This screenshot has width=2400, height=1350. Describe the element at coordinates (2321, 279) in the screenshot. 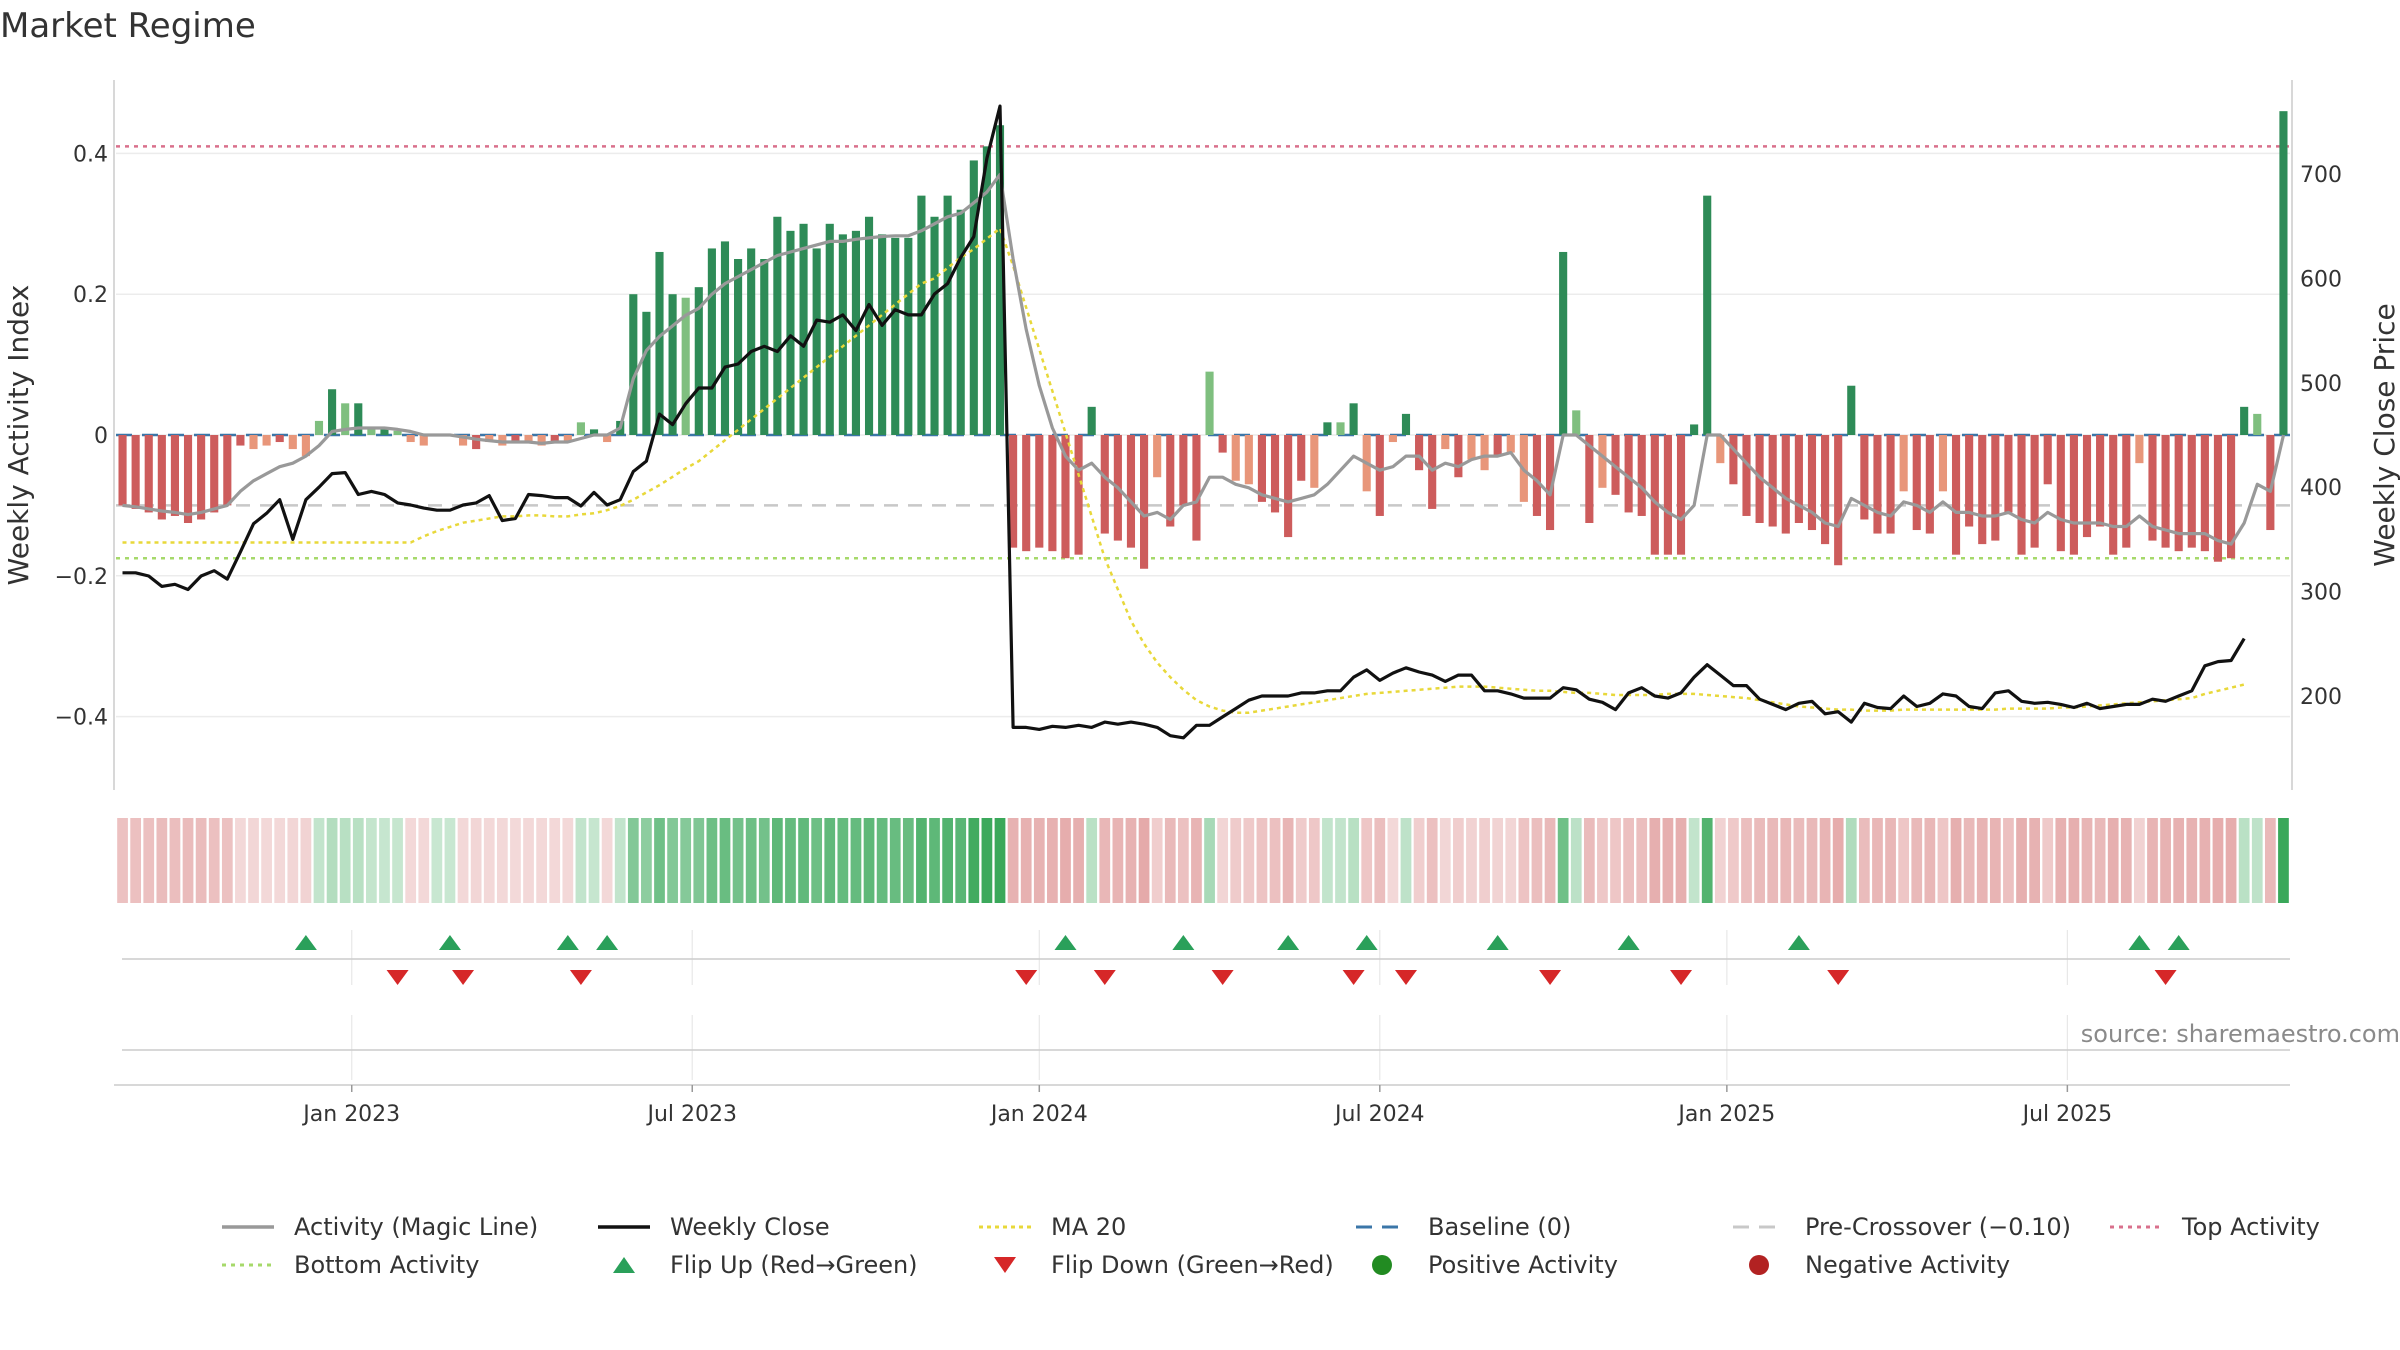

I see `y-right-tick-label: 600` at that location.